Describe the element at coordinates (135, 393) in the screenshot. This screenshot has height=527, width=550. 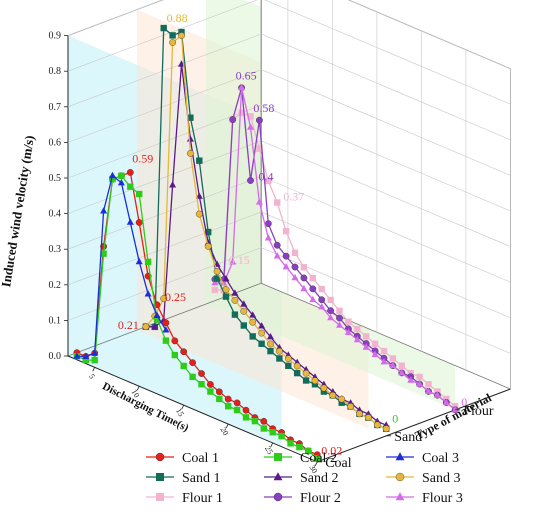
I see `x-tick-label: 10` at that location.